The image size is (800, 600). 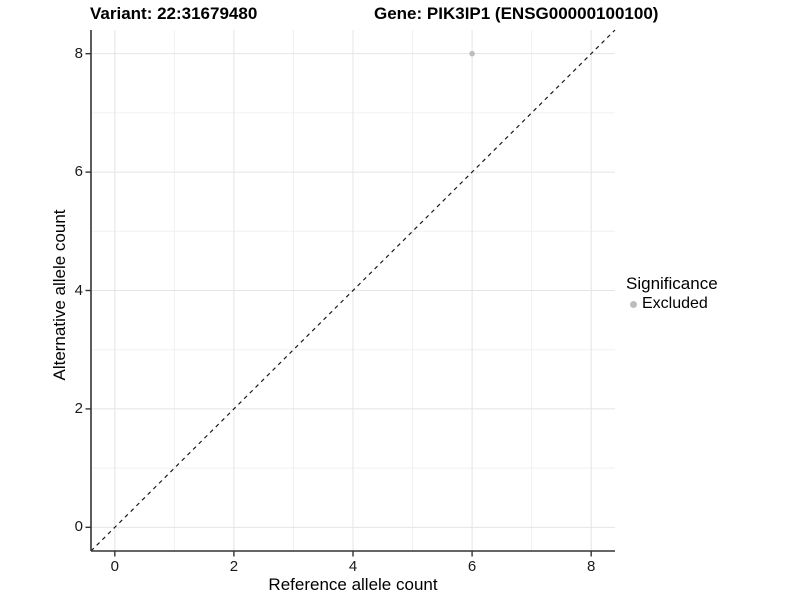 I want to click on gene-title: Gene: PIK3IP1 (ENSG00000100100), so click(x=516, y=13).